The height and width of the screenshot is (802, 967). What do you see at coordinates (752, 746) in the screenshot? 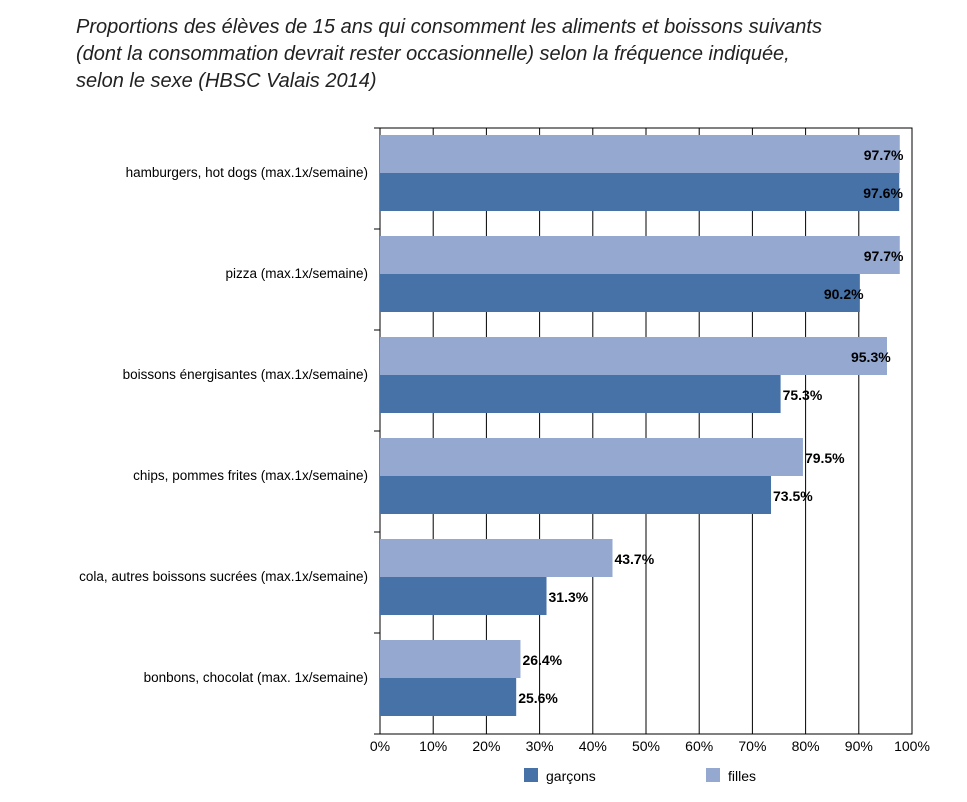
I see `x-tick-label: 70%` at bounding box center [752, 746].